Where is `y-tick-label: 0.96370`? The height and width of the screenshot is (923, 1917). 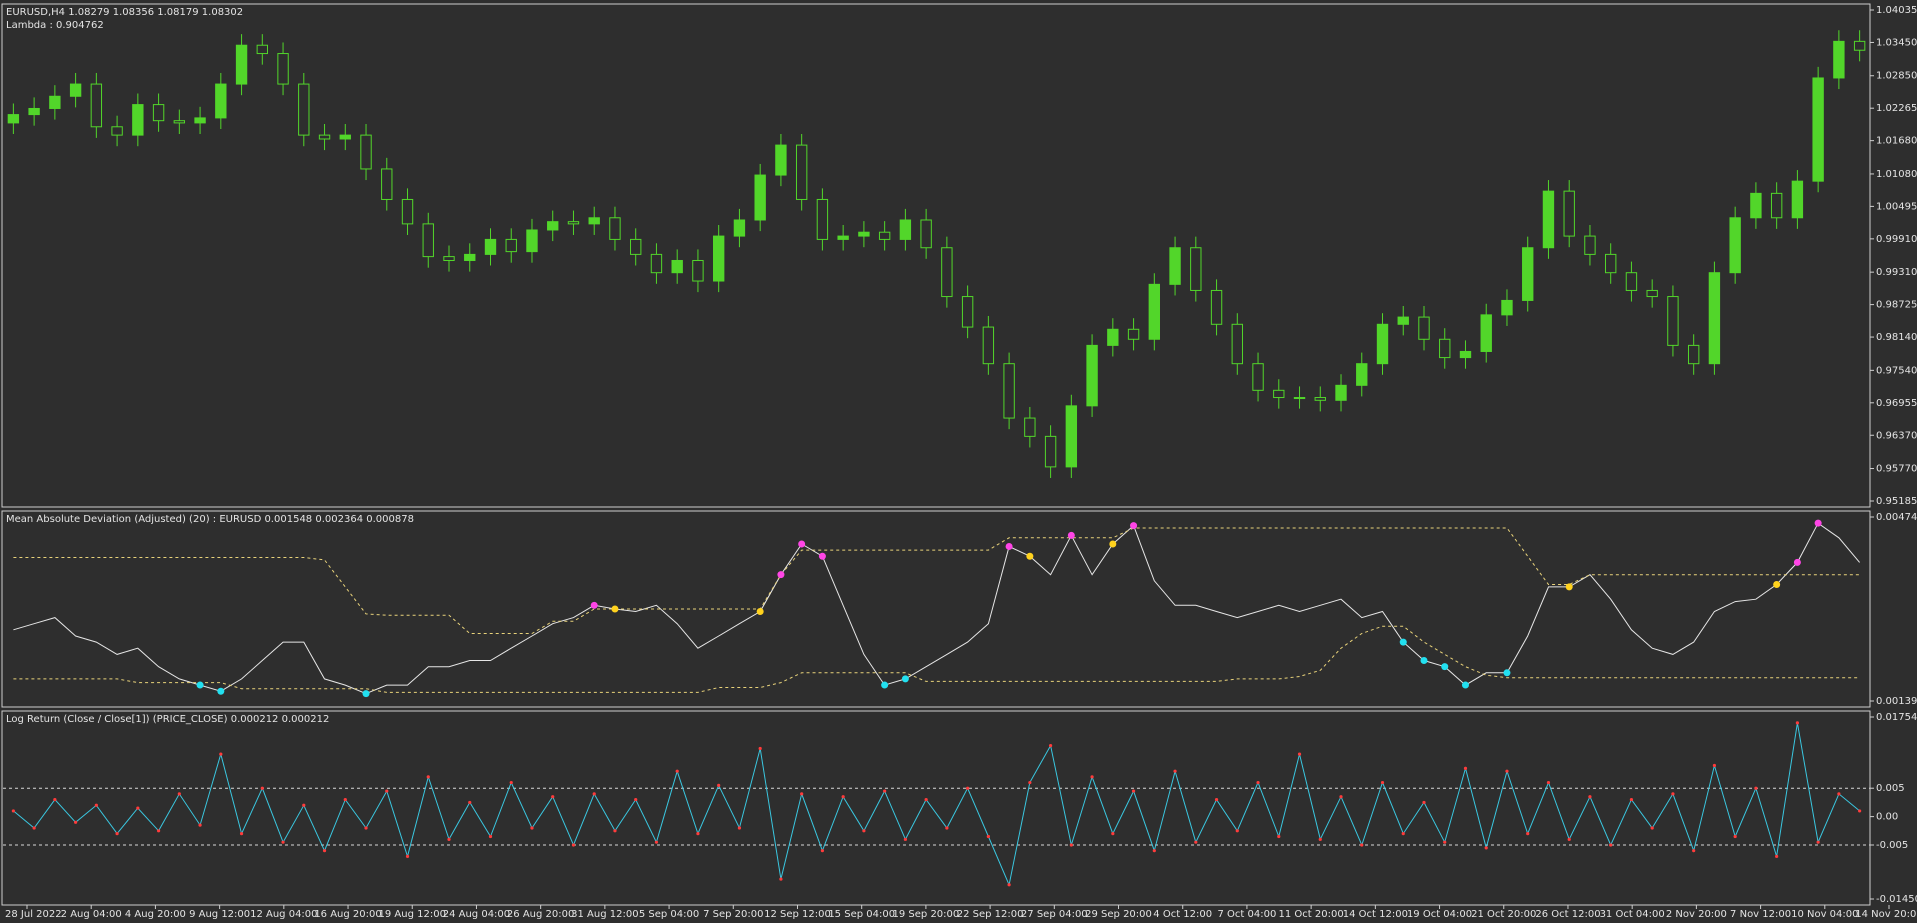
y-tick-label: 0.96370 is located at coordinates (1896, 435).